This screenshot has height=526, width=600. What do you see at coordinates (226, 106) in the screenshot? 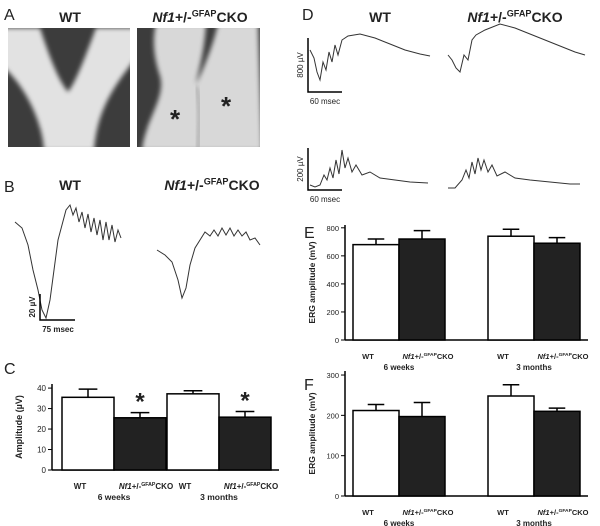
I see `asterisk: *` at bounding box center [226, 106].